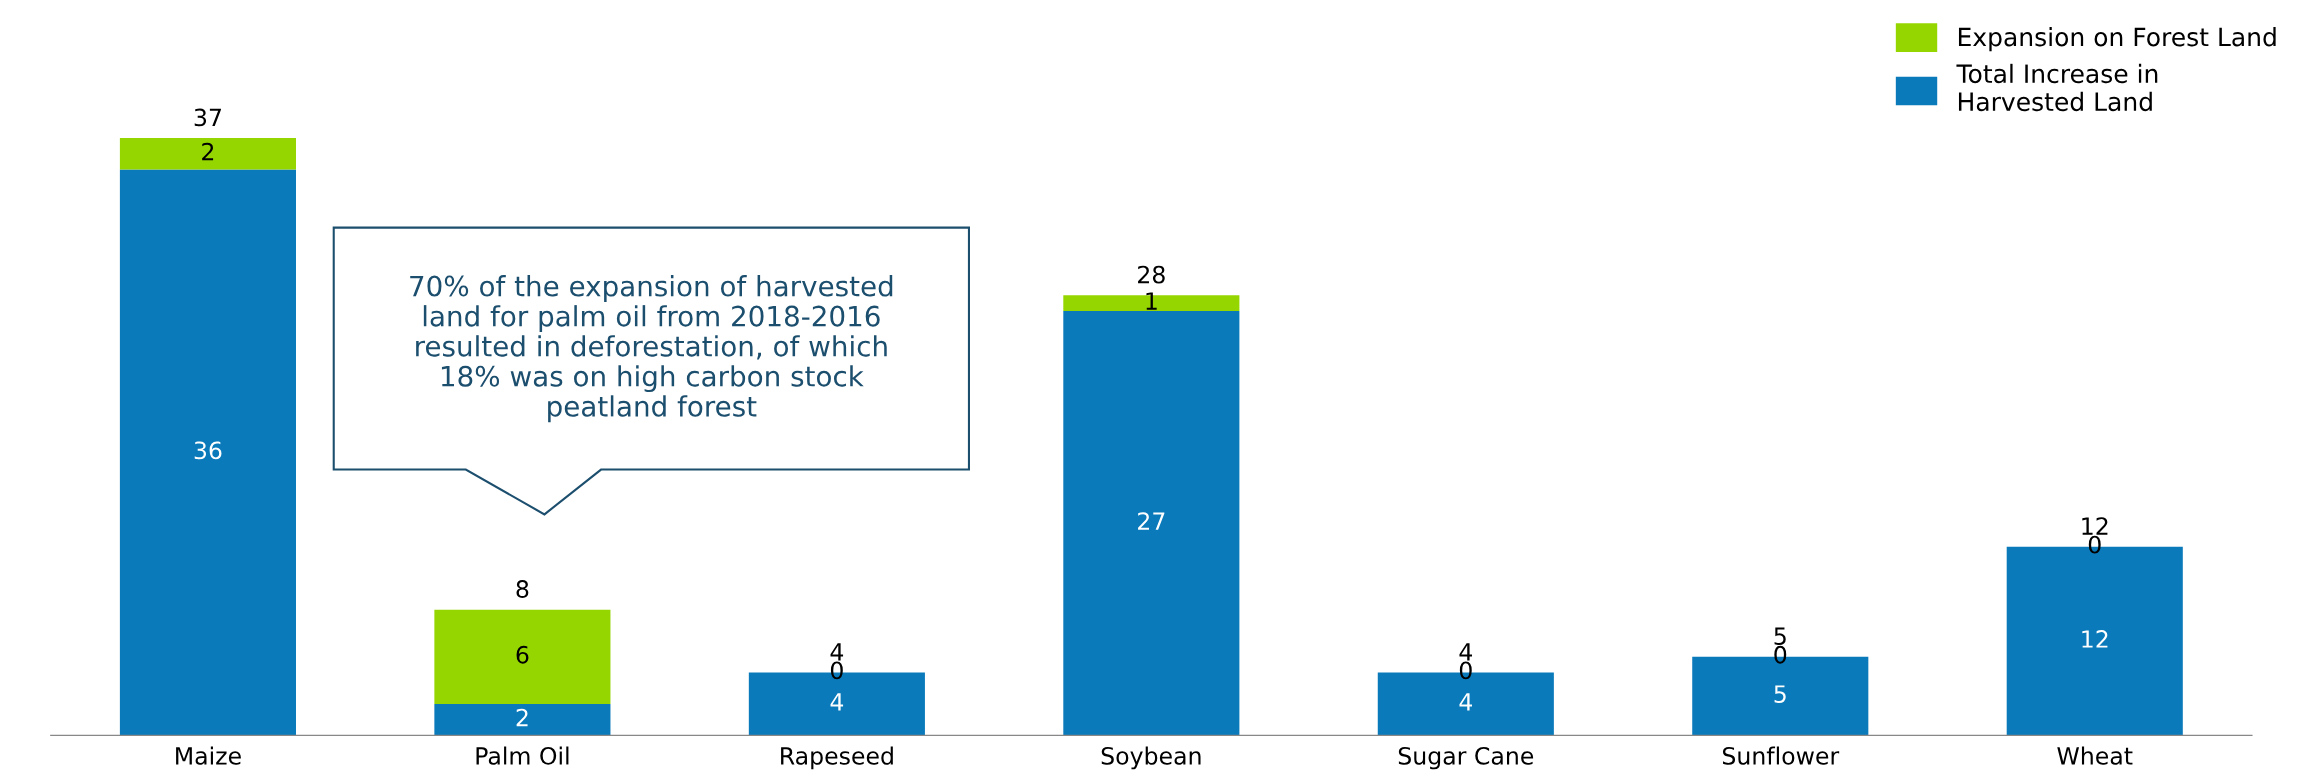 Image resolution: width=2305 pixels, height=784 pixels. What do you see at coordinates (2095, 755) in the screenshot?
I see `x-tick-label: Wheat` at bounding box center [2095, 755].